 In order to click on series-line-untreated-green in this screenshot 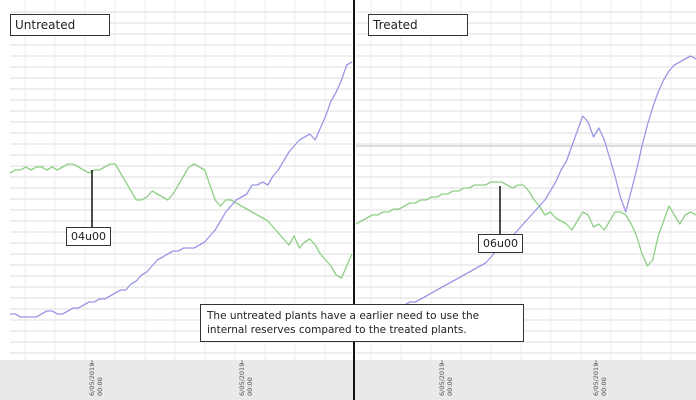, I will do `click(181, 221)`.